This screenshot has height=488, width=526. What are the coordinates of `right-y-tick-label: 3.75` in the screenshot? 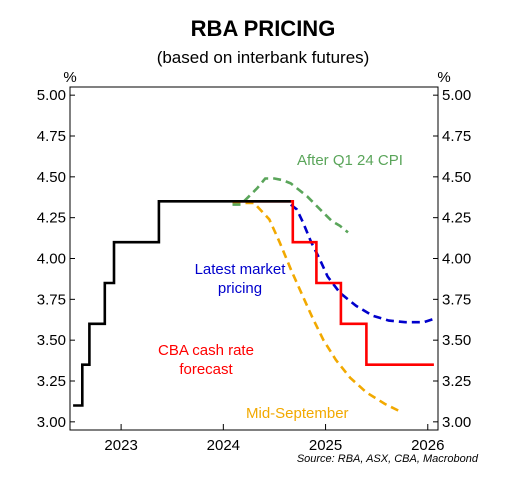 It's located at (456, 299).